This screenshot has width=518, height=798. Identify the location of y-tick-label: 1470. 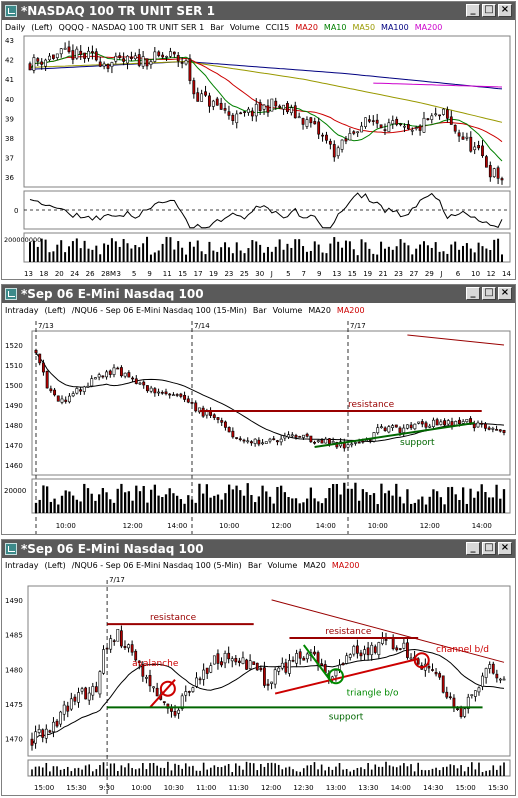
(14, 446).